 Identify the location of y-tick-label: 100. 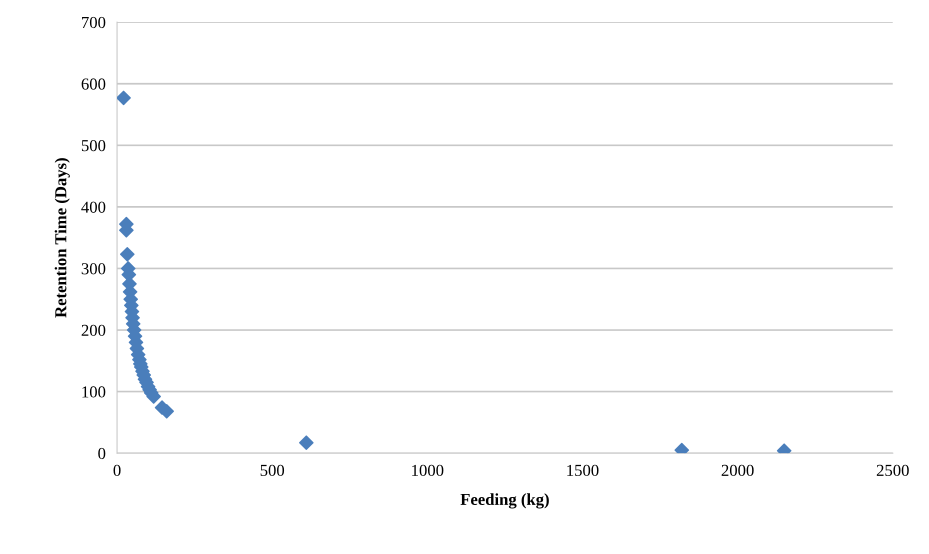
(94, 392).